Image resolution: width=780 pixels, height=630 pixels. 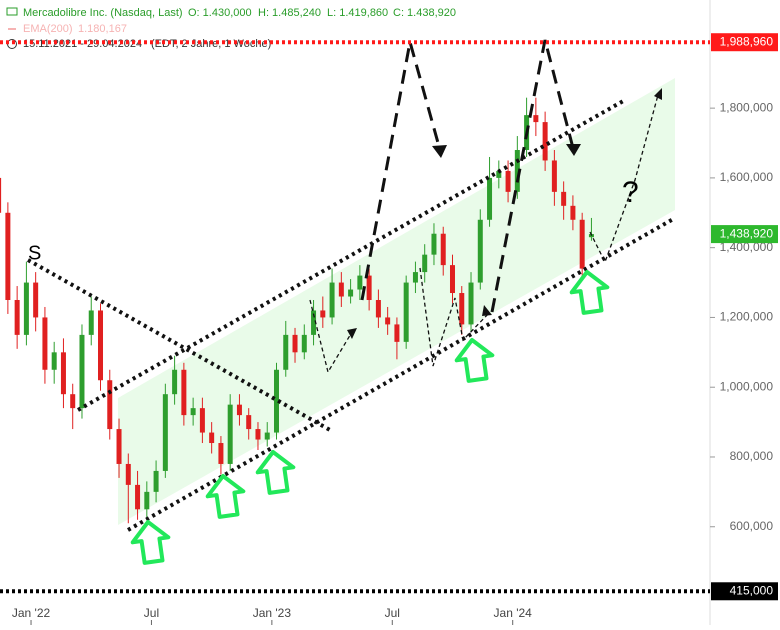 What do you see at coordinates (220, 13) in the screenshot?
I see `ohlc-open: O: 1.430,000` at bounding box center [220, 13].